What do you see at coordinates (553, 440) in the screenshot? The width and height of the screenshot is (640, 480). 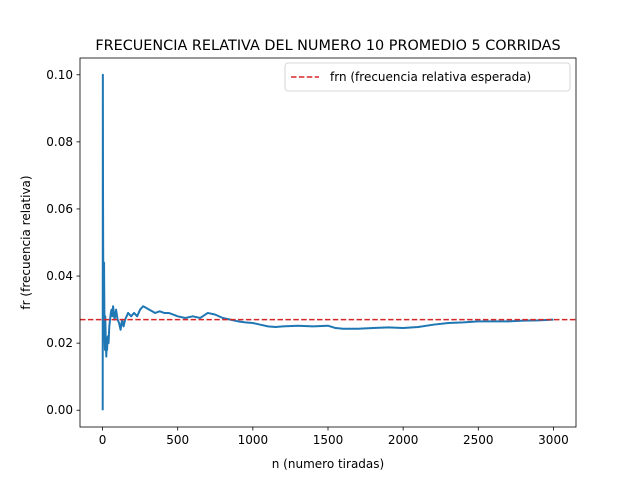 I see `x-tick-label: 3000` at bounding box center [553, 440].